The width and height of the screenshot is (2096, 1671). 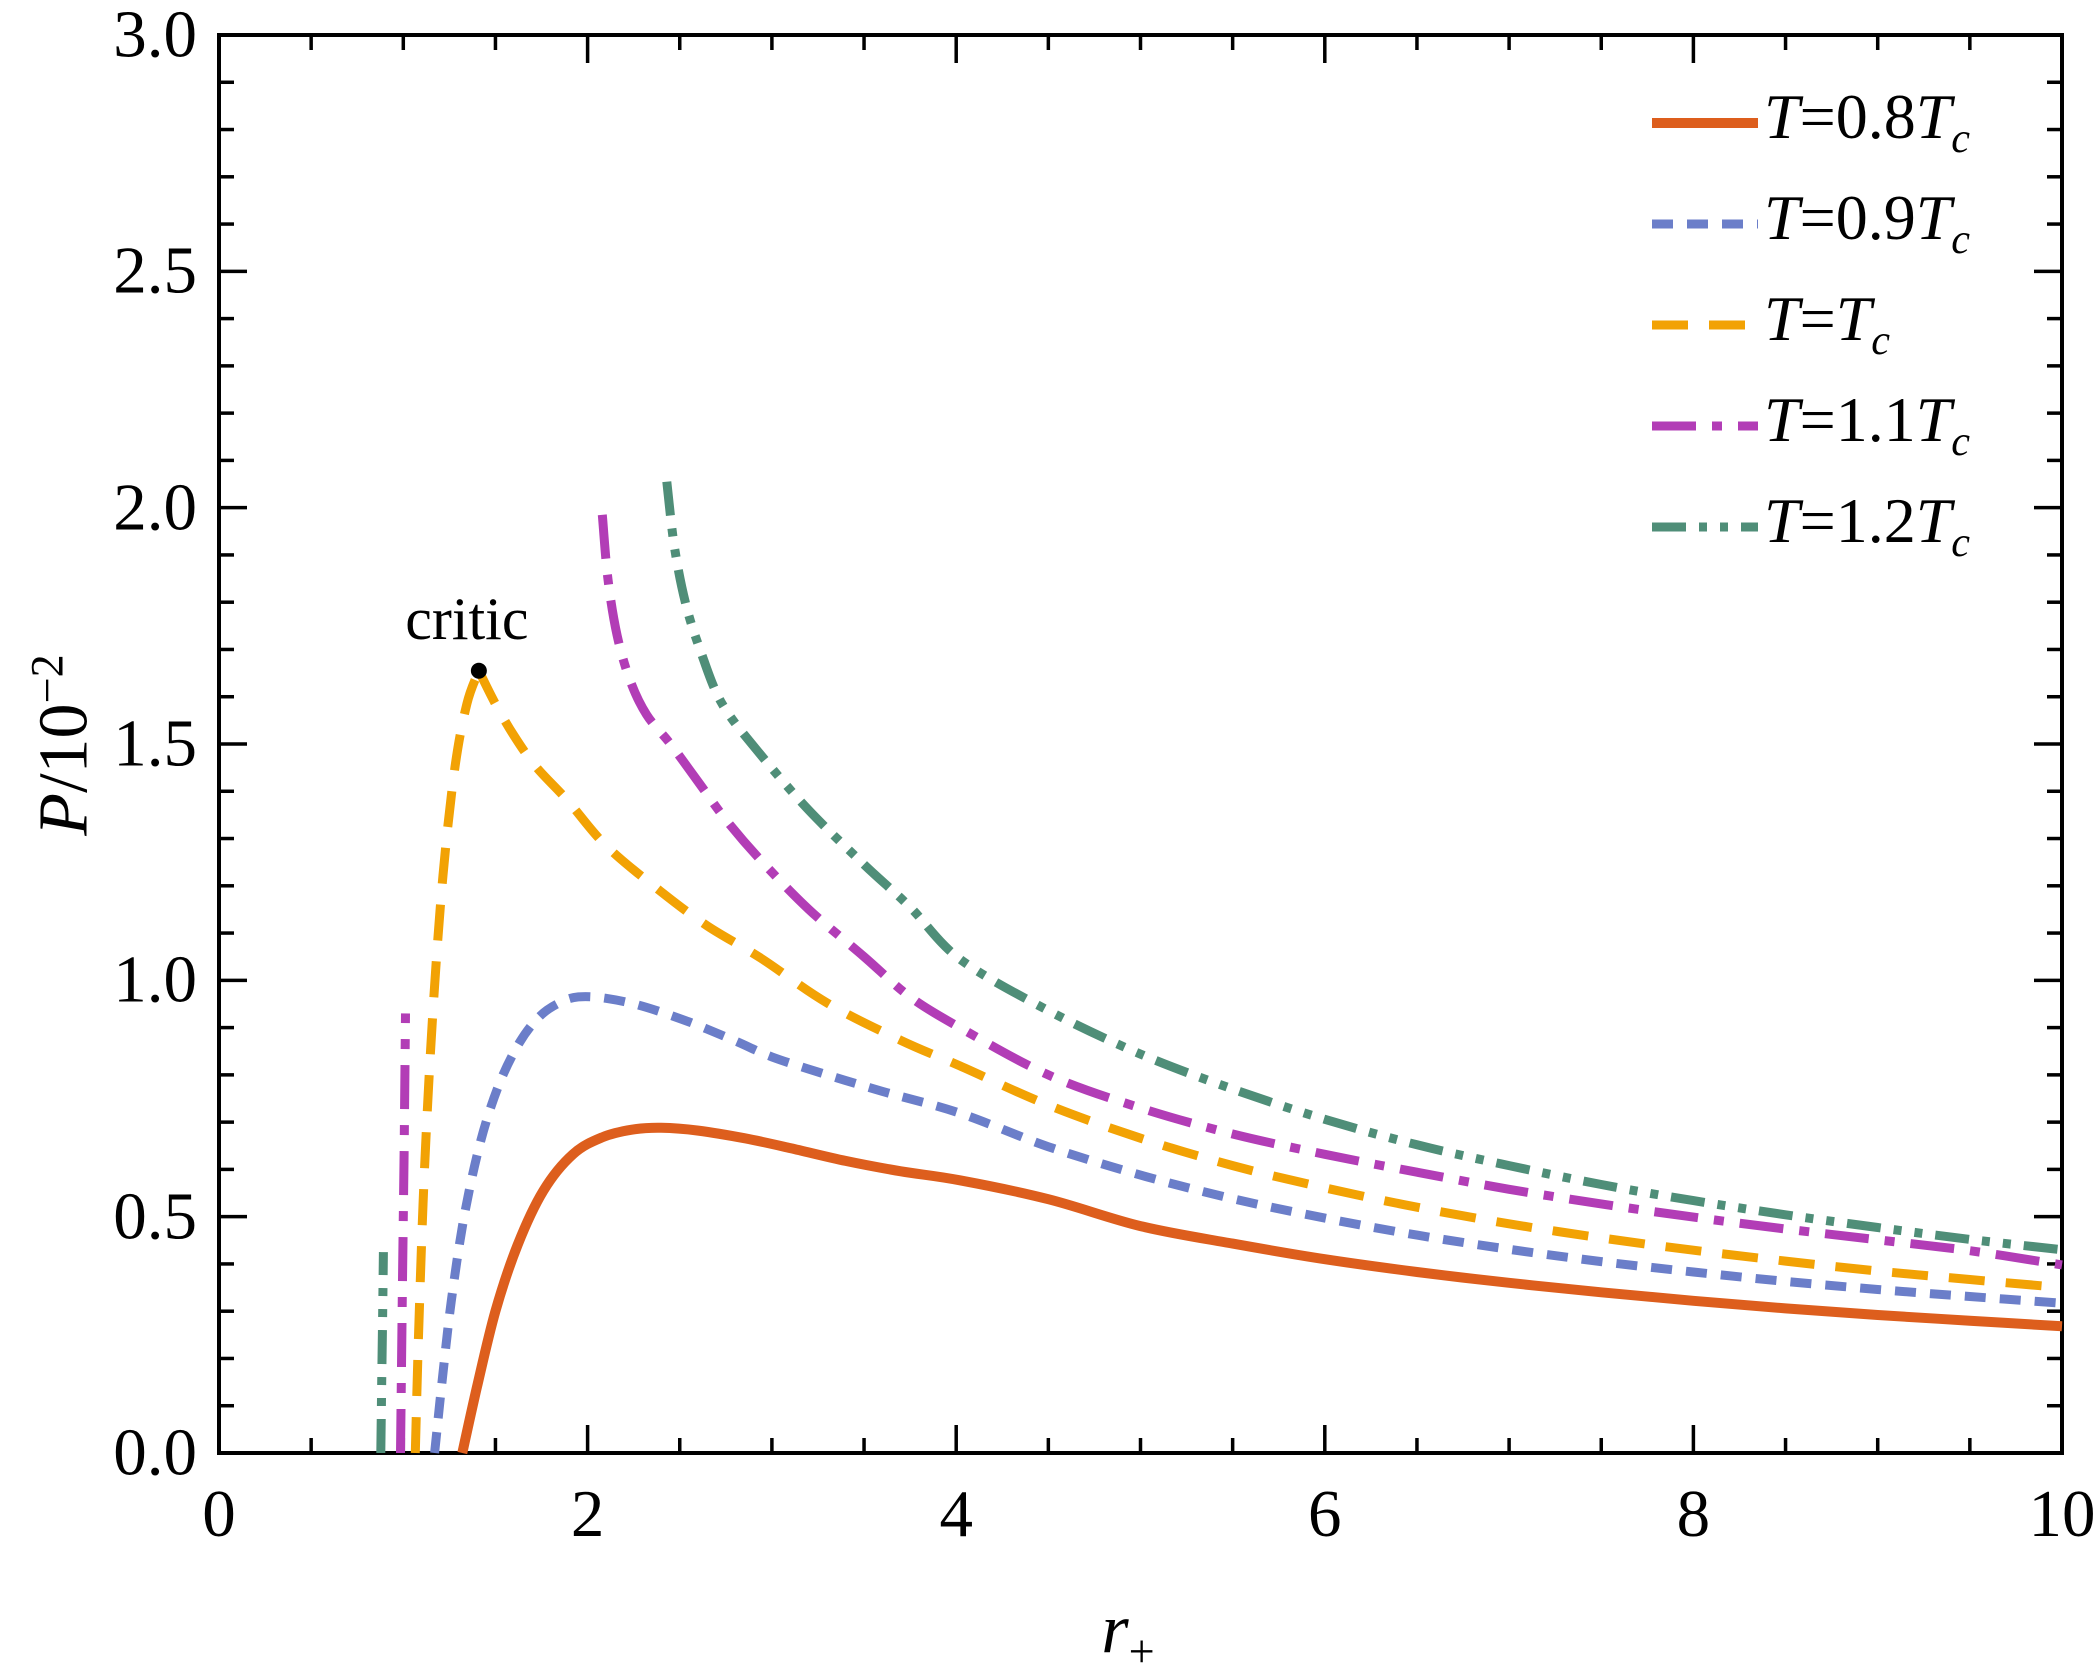 I want to click on legend: T=0.8Tc T=0.9Tc T=Tc T=1.1Tc T=1.2Tc, so click(x=1811, y=324).